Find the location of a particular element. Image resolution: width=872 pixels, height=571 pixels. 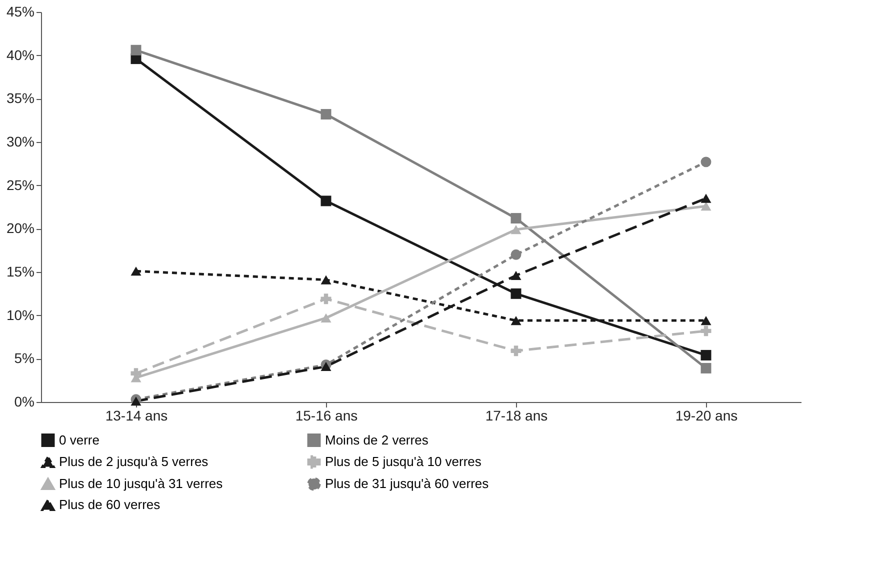

legend-label: Plus de 31 jusqu'à 60 verres is located at coordinates (407, 483).